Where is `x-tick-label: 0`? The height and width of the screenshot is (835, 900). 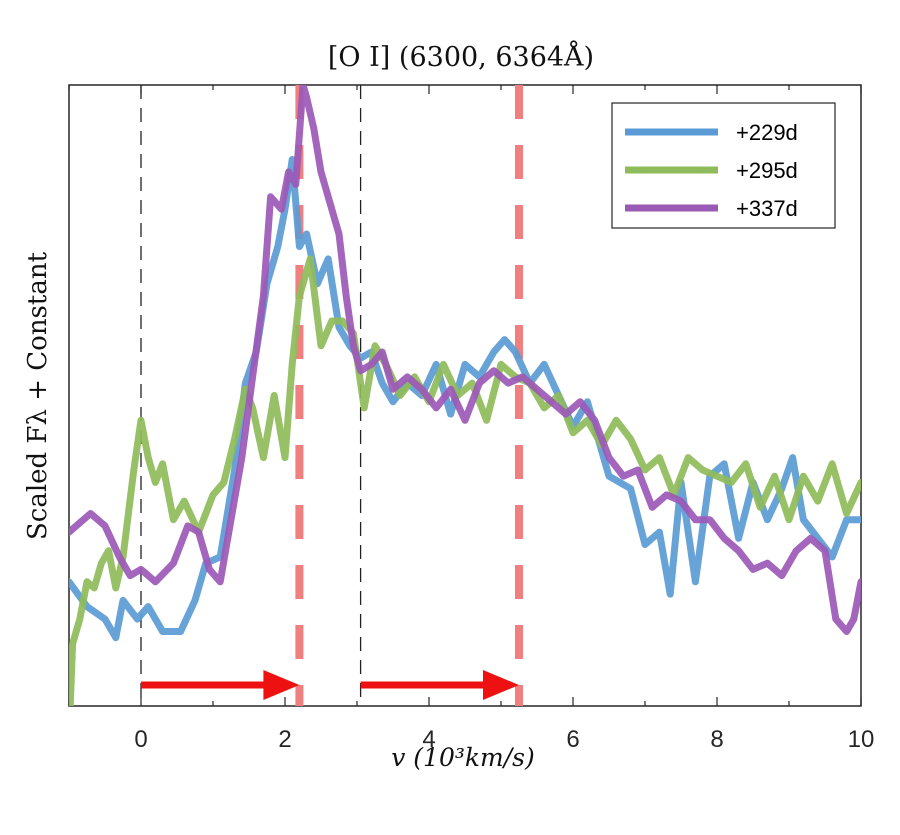
x-tick-label: 0 is located at coordinates (140, 739).